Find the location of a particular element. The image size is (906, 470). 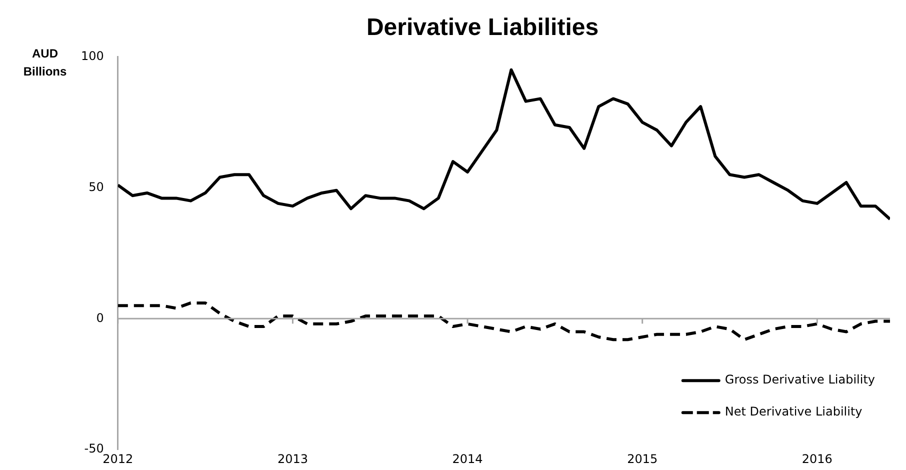

x-tick-label: 2012 is located at coordinates (118, 459).